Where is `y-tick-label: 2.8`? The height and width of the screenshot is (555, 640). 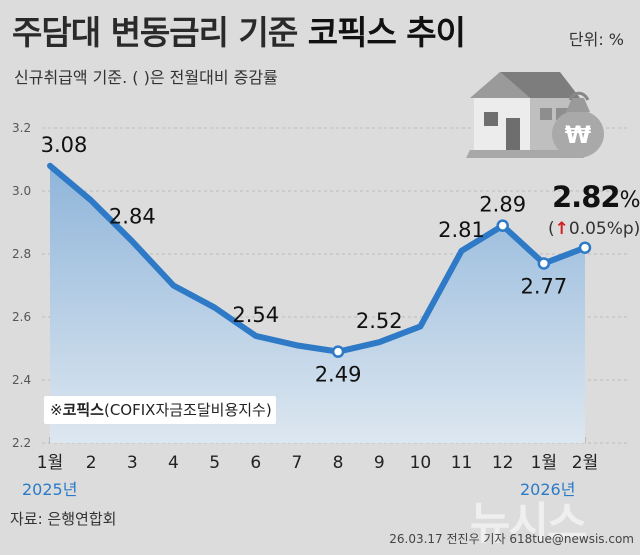
y-tick-label: 2.8 is located at coordinates (21, 254).